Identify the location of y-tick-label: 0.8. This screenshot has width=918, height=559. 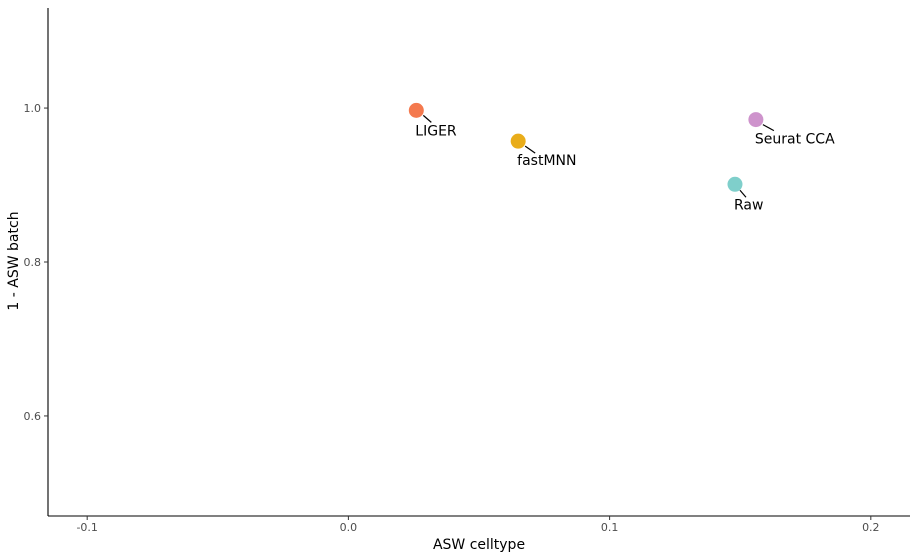
(33, 262).